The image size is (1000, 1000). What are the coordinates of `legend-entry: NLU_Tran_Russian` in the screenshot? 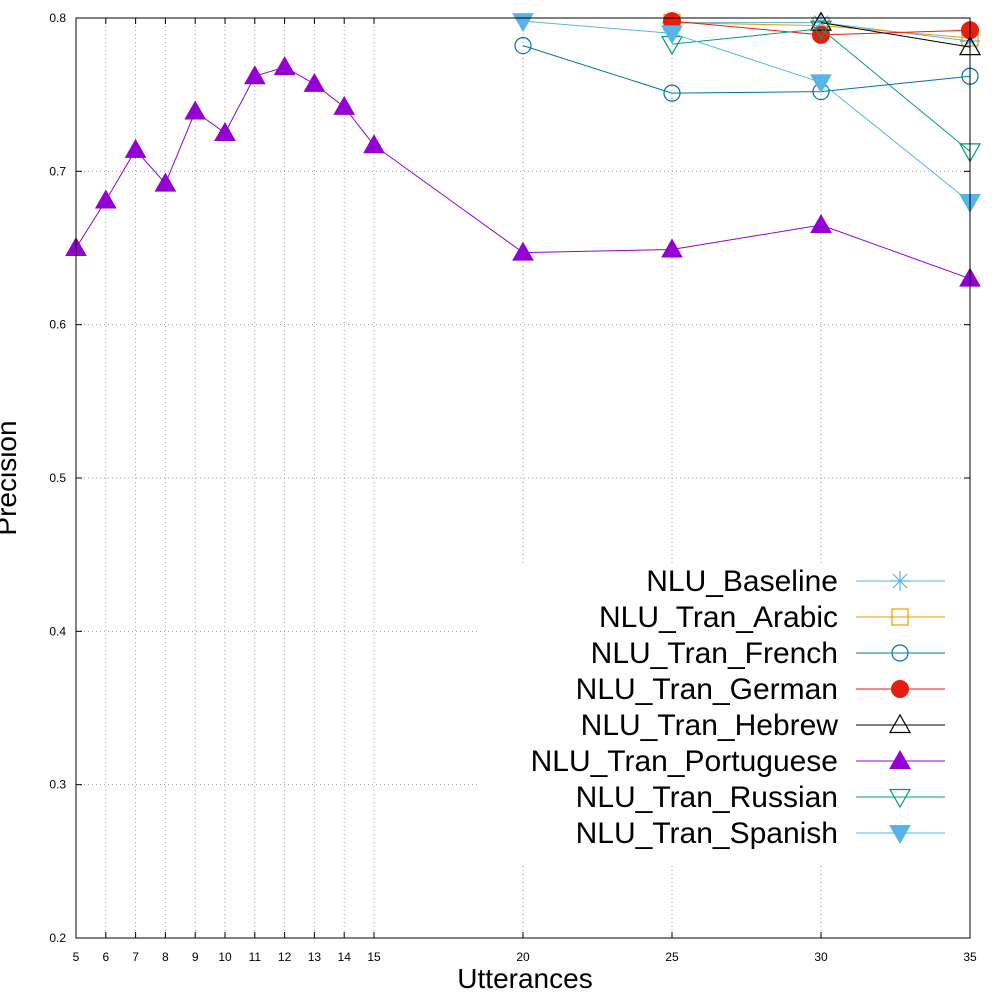 It's located at (760, 797).